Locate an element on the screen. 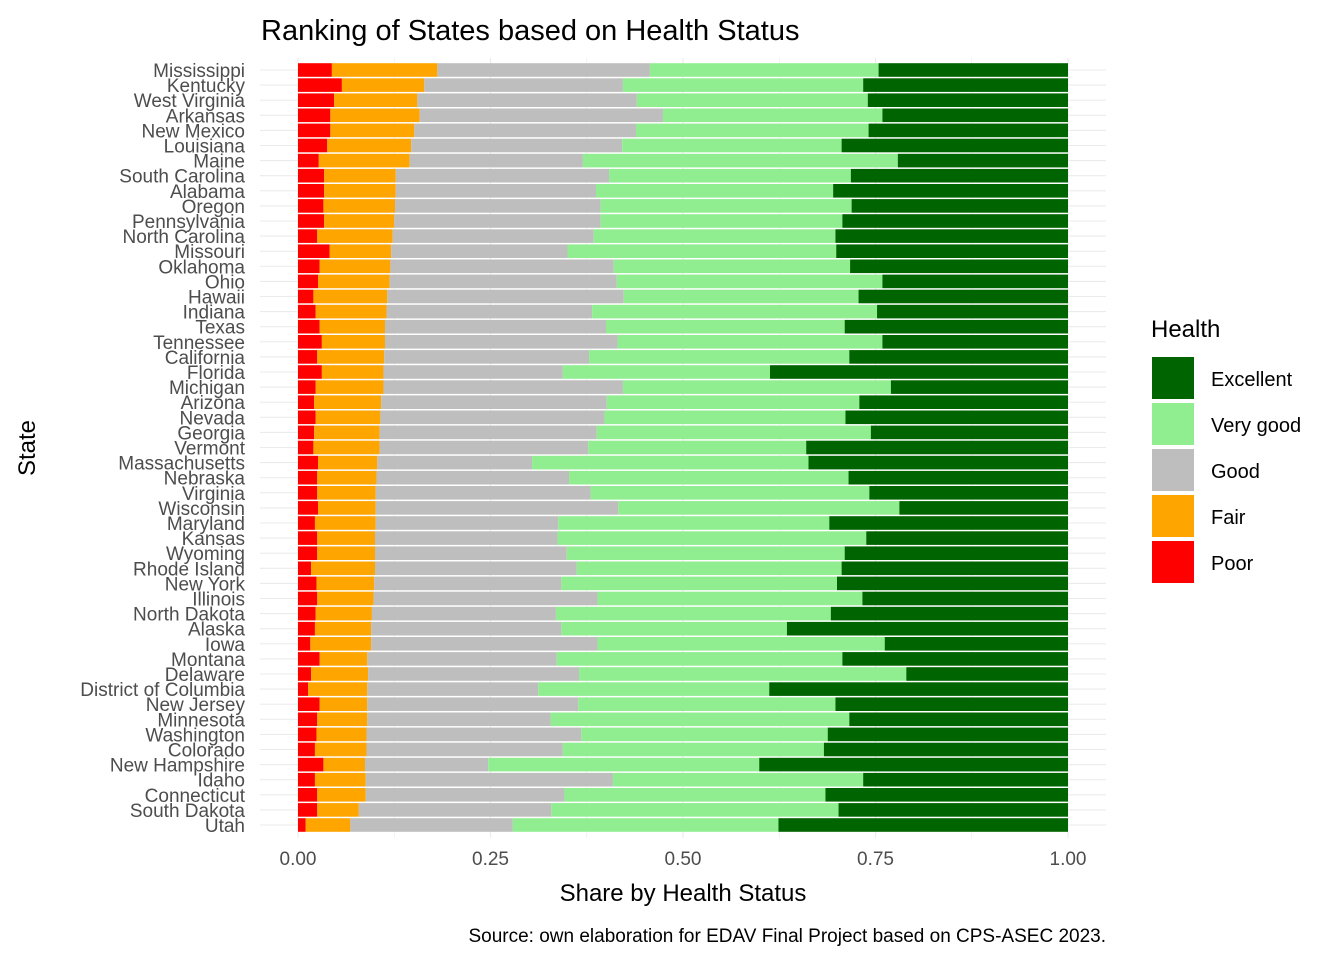  y-tick-label: New Hampshire is located at coordinates (177, 766).